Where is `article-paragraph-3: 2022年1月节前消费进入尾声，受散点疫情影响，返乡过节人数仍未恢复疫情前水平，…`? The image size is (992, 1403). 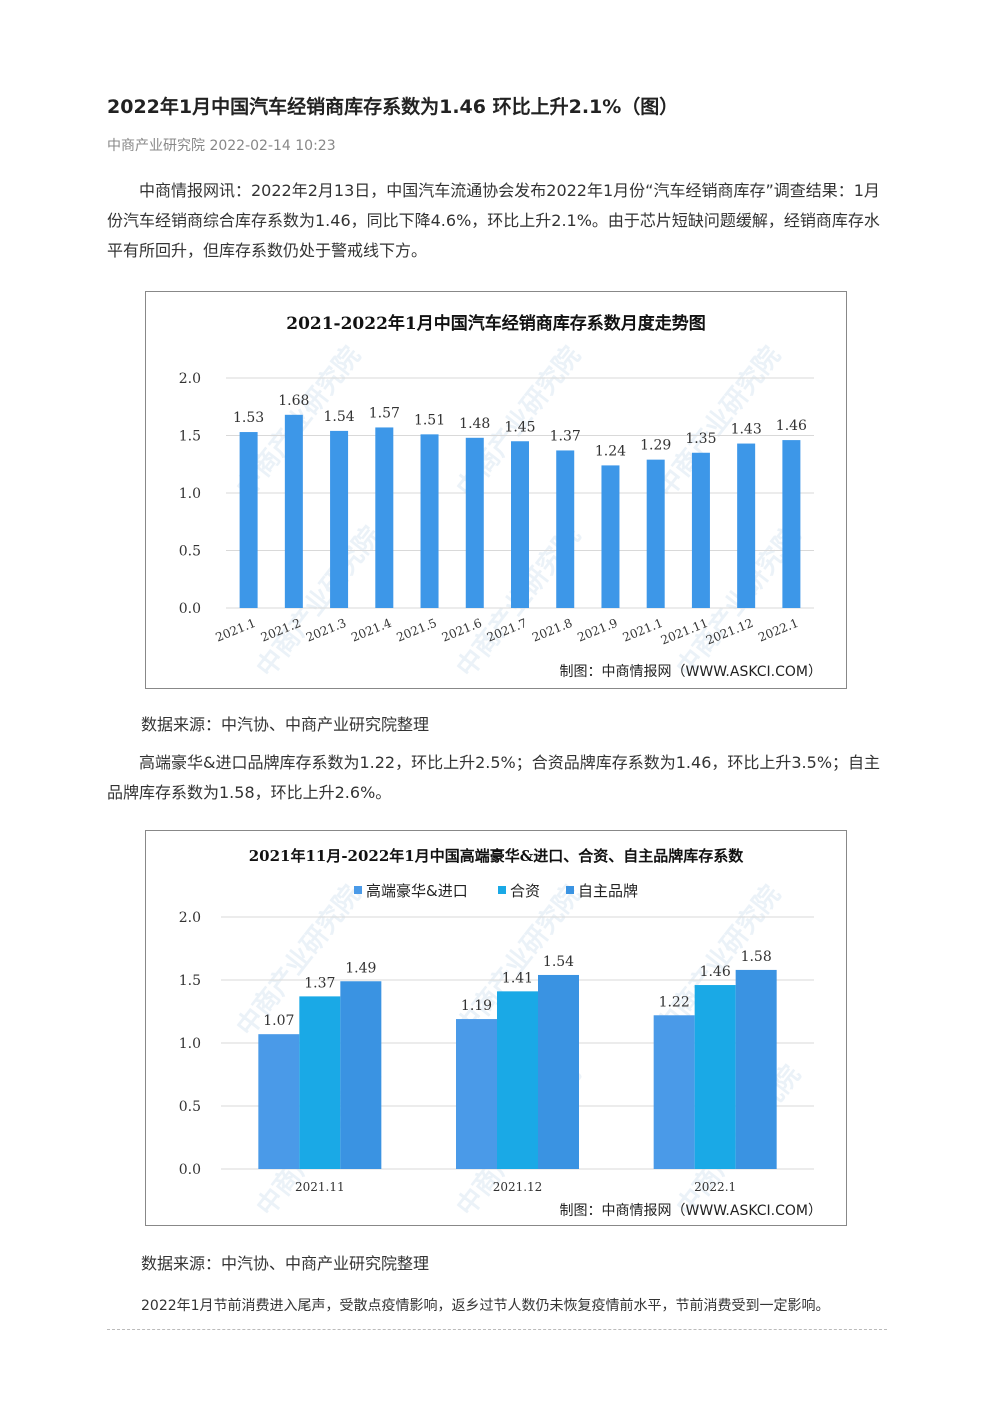
article-paragraph-3: 2022年1月节前消费进入尾声，受散点疫情影响，返乡过节人数仍未恢复疫情前水平，… is located at coordinates (485, 1306).